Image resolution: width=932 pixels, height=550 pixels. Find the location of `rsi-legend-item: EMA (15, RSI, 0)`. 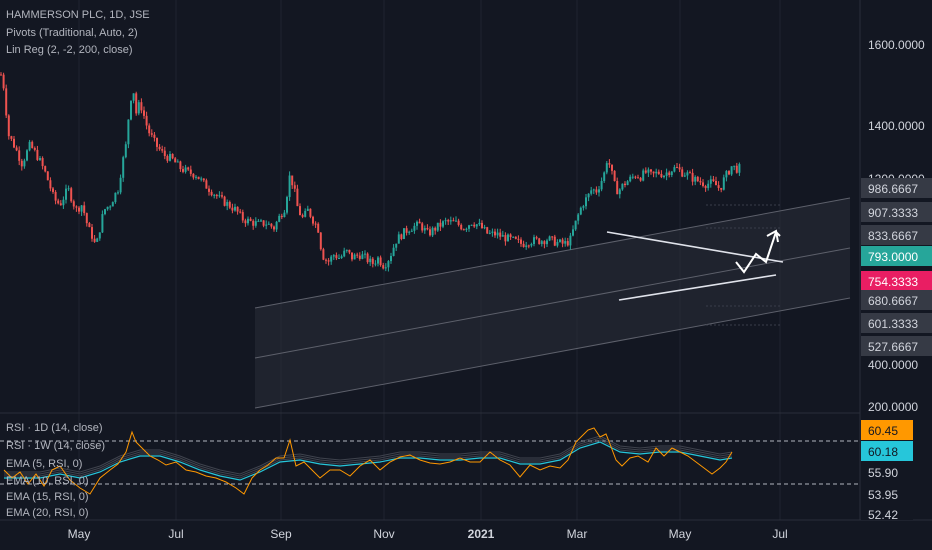

rsi-legend-item: EMA (15, RSI, 0) is located at coordinates (47, 497).